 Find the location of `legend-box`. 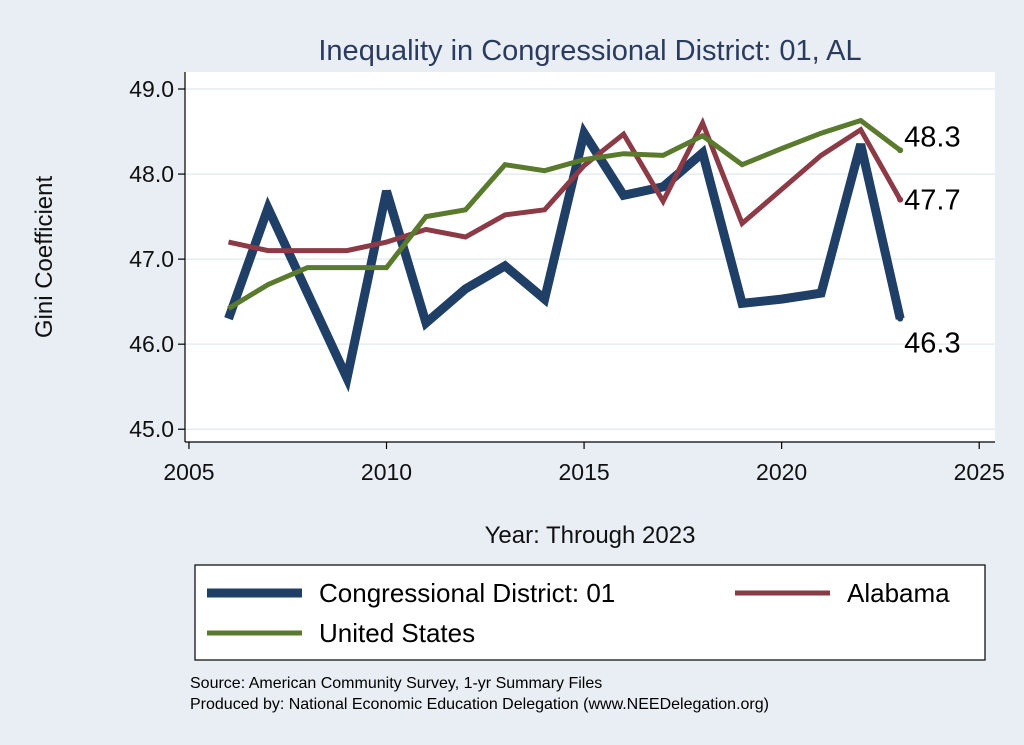

legend-box is located at coordinates (590, 612).